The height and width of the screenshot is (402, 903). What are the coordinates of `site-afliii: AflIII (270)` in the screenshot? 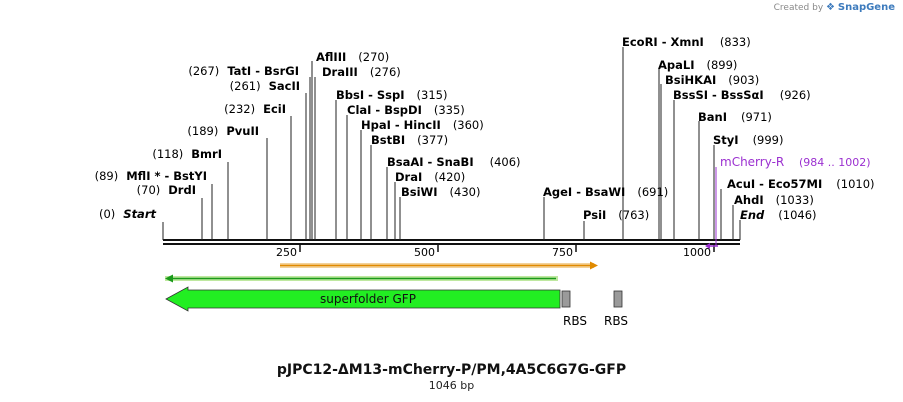 It's located at (352, 57).